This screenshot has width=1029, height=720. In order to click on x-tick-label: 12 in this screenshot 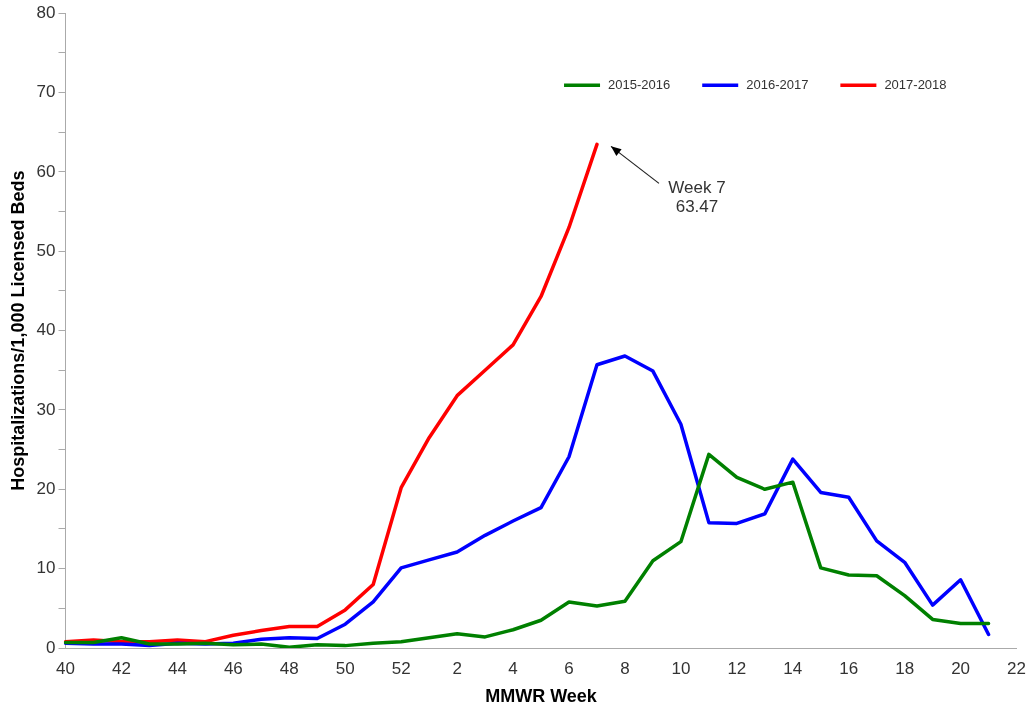, I will do `click(737, 668)`.